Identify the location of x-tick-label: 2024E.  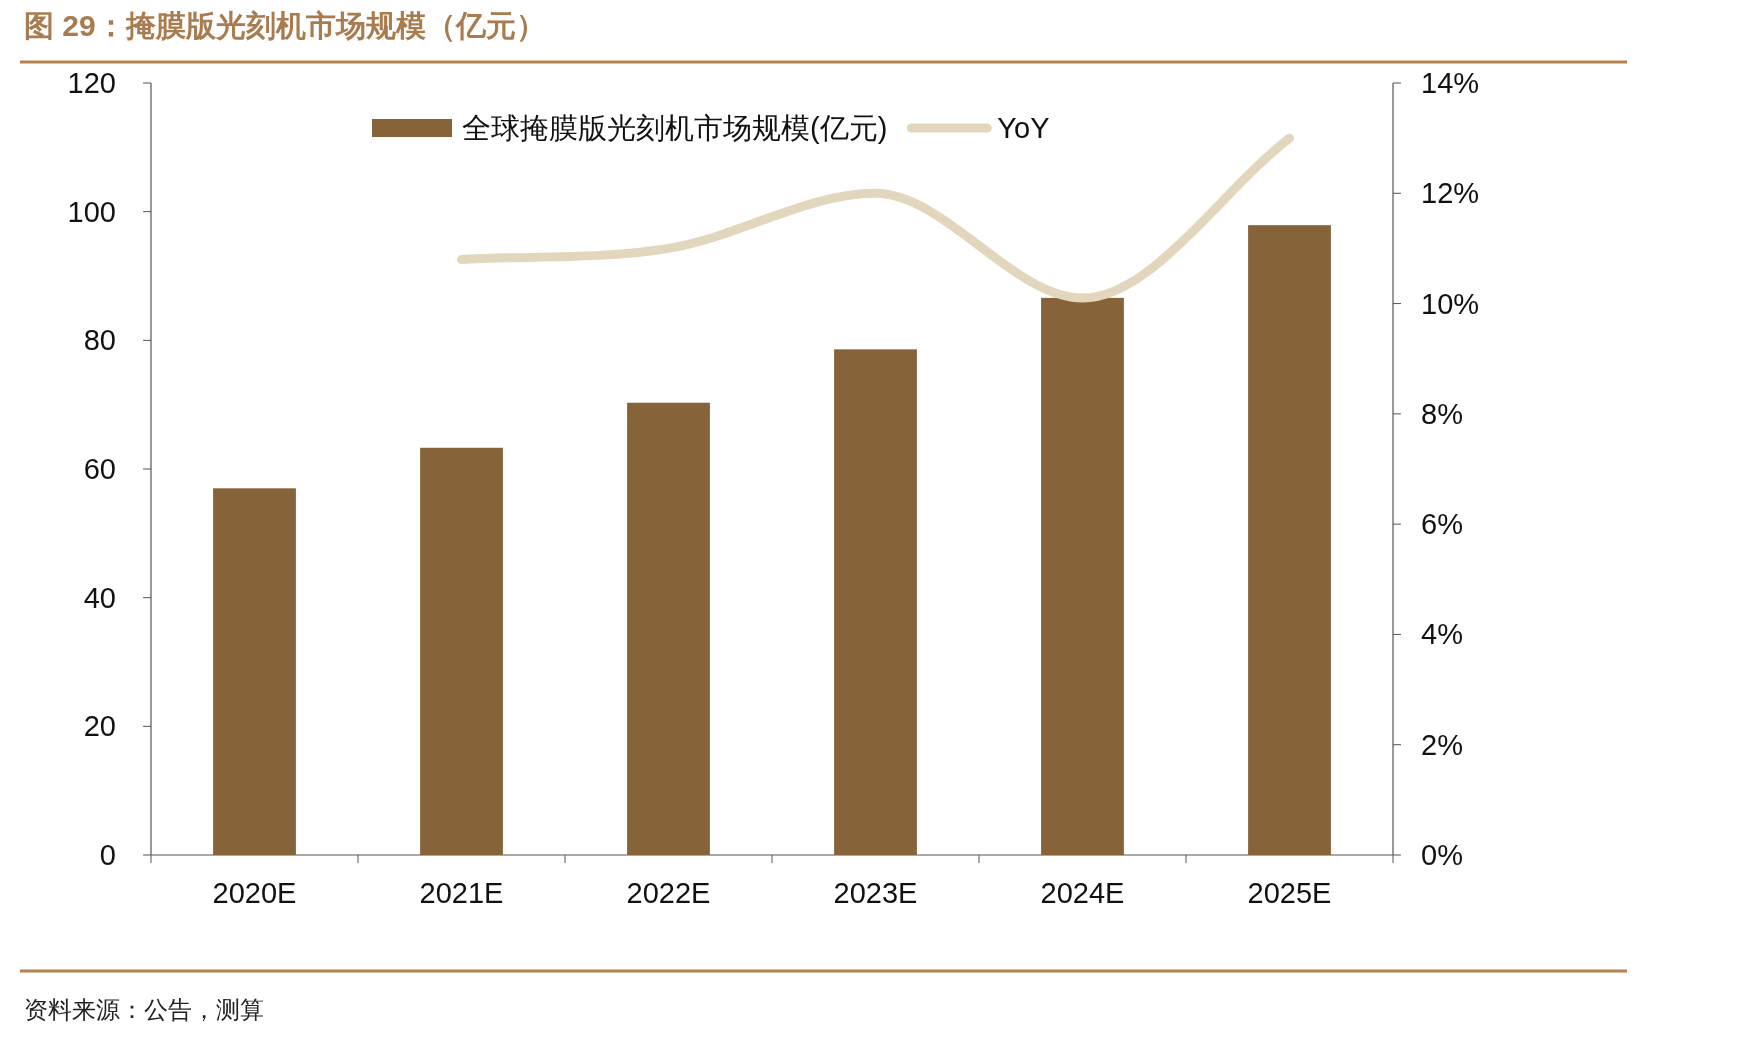
(1082, 893).